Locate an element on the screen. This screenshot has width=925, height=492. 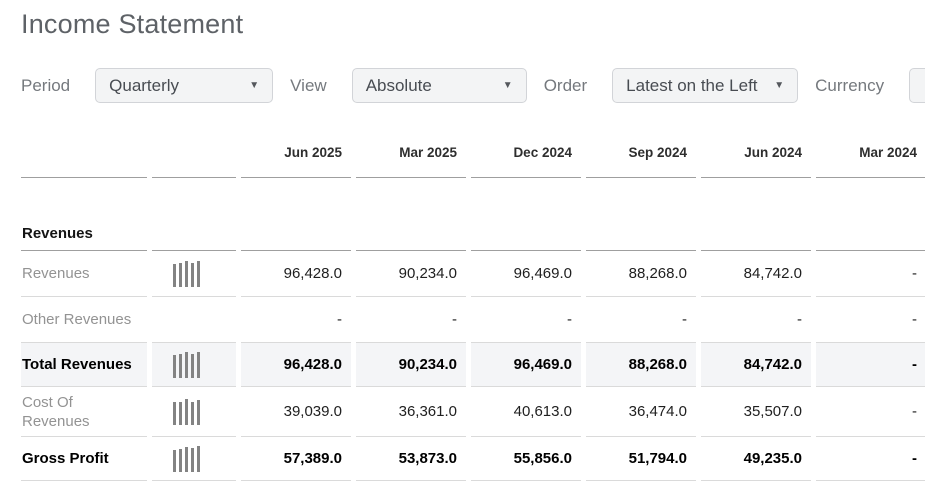
view-filter-label: View is located at coordinates (308, 85).